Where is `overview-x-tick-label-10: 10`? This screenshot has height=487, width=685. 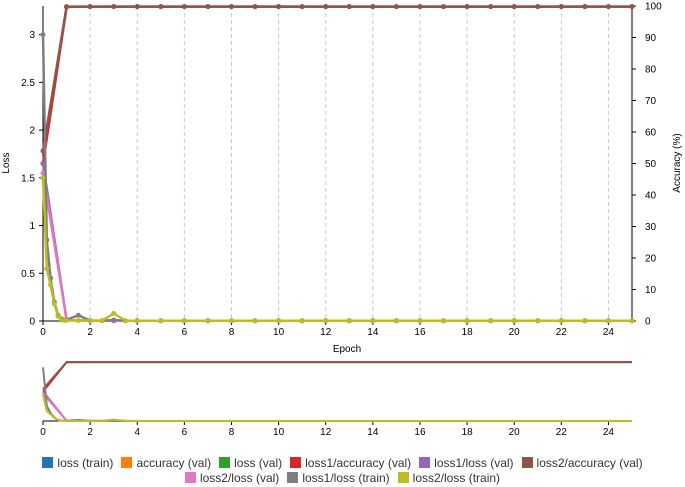
overview-x-tick-label-10: 10 is located at coordinates (279, 432).